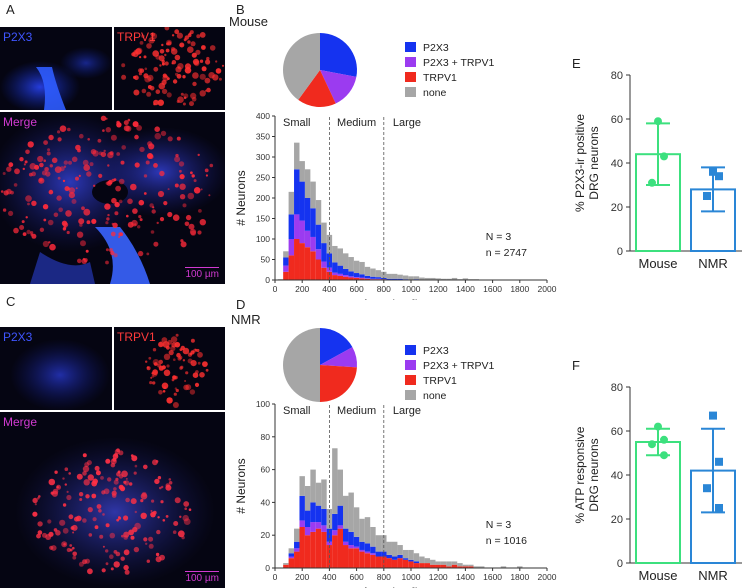 This screenshot has height=588, width=744. Describe the element at coordinates (438, 289) in the screenshot. I see `x-tick-label: 1200` at that location.